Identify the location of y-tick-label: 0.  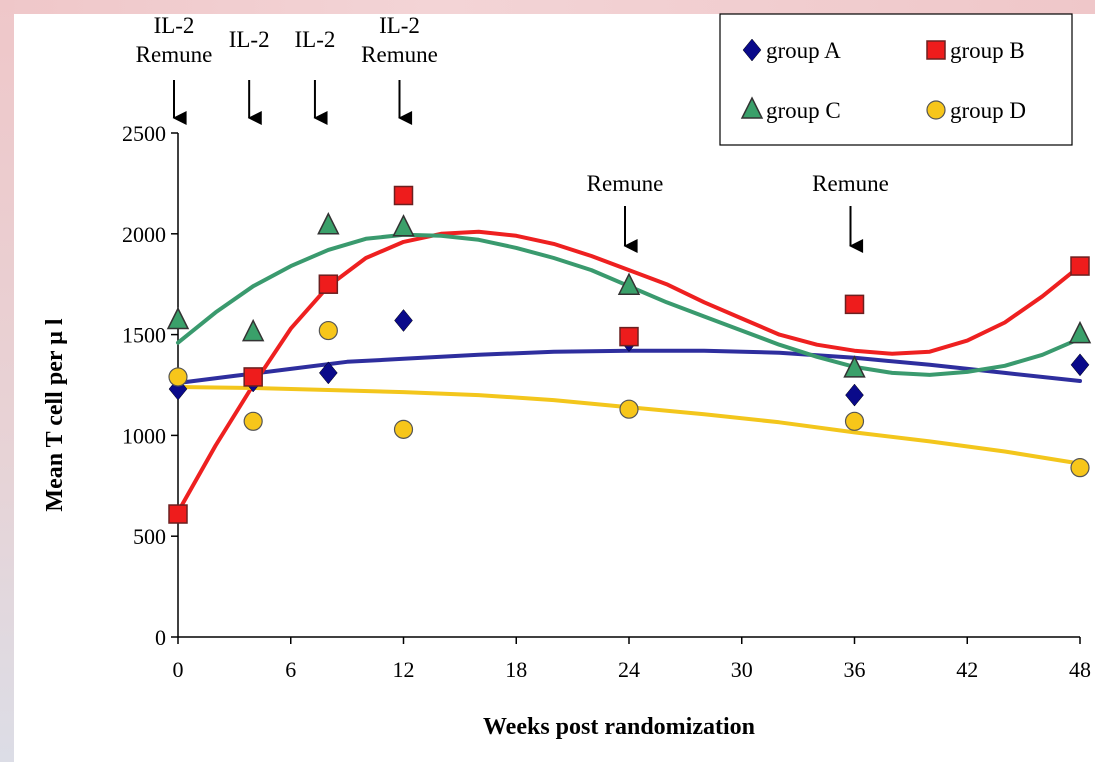
(160, 637).